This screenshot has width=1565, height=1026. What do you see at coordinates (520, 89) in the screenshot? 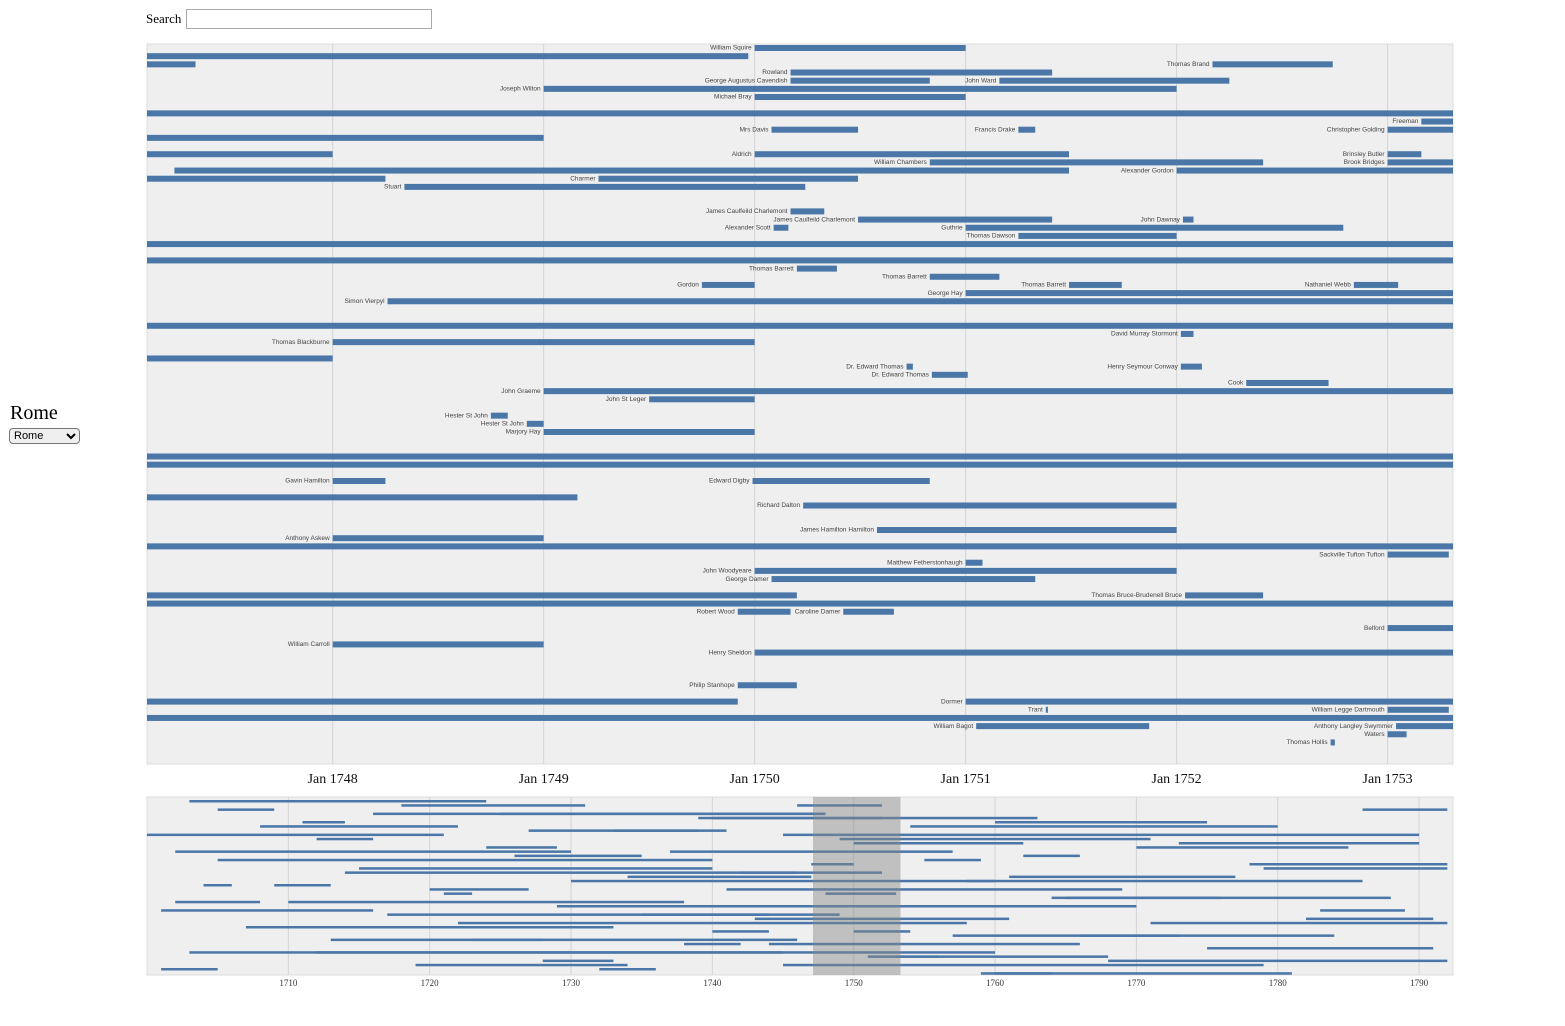
I see `span-label: Joseph Wilton` at bounding box center [520, 89].